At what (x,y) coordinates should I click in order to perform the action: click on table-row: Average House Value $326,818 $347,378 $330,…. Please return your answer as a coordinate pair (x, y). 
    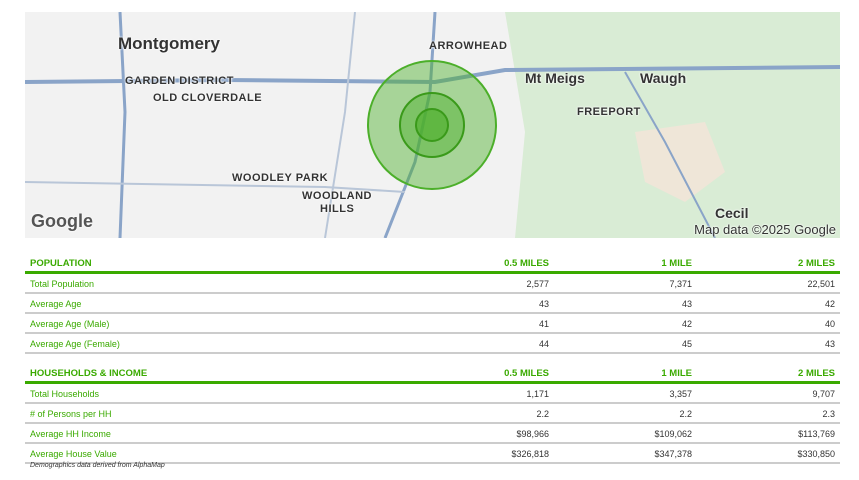
    Looking at the image, I should click on (432, 454).